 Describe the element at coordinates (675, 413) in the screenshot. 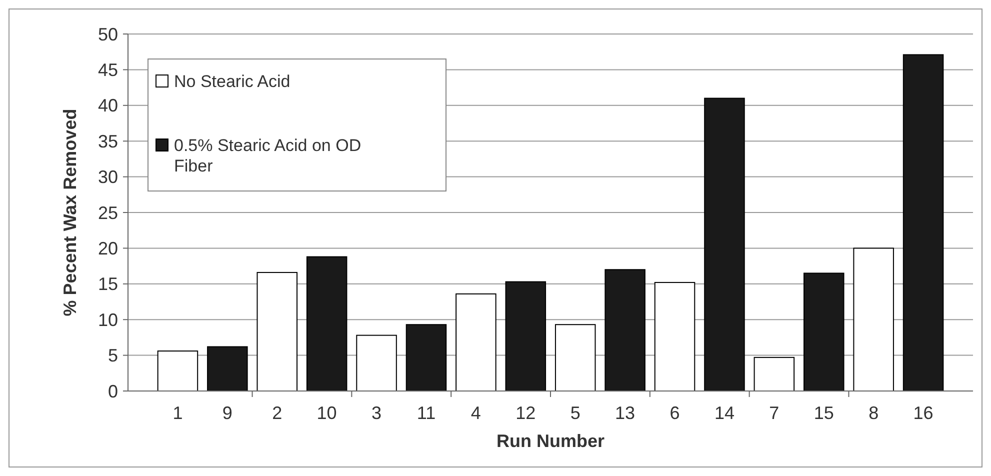

I see `x-tick-label: 6` at that location.